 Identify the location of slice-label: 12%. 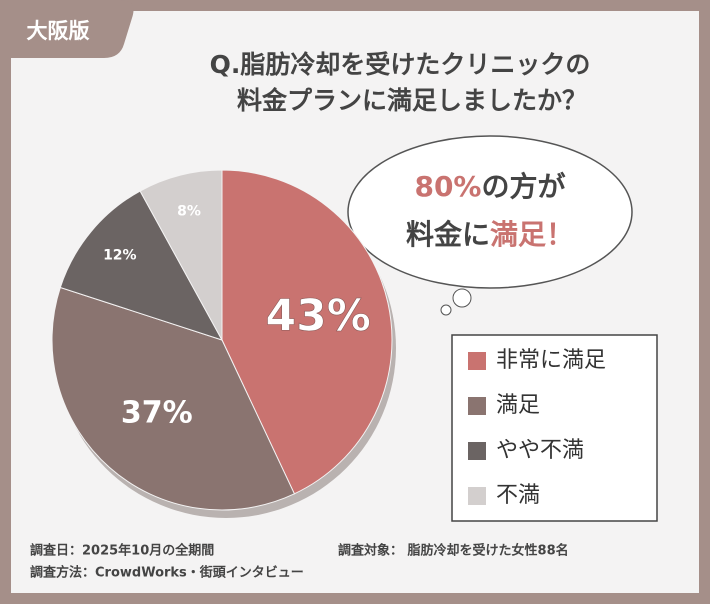
(120, 255).